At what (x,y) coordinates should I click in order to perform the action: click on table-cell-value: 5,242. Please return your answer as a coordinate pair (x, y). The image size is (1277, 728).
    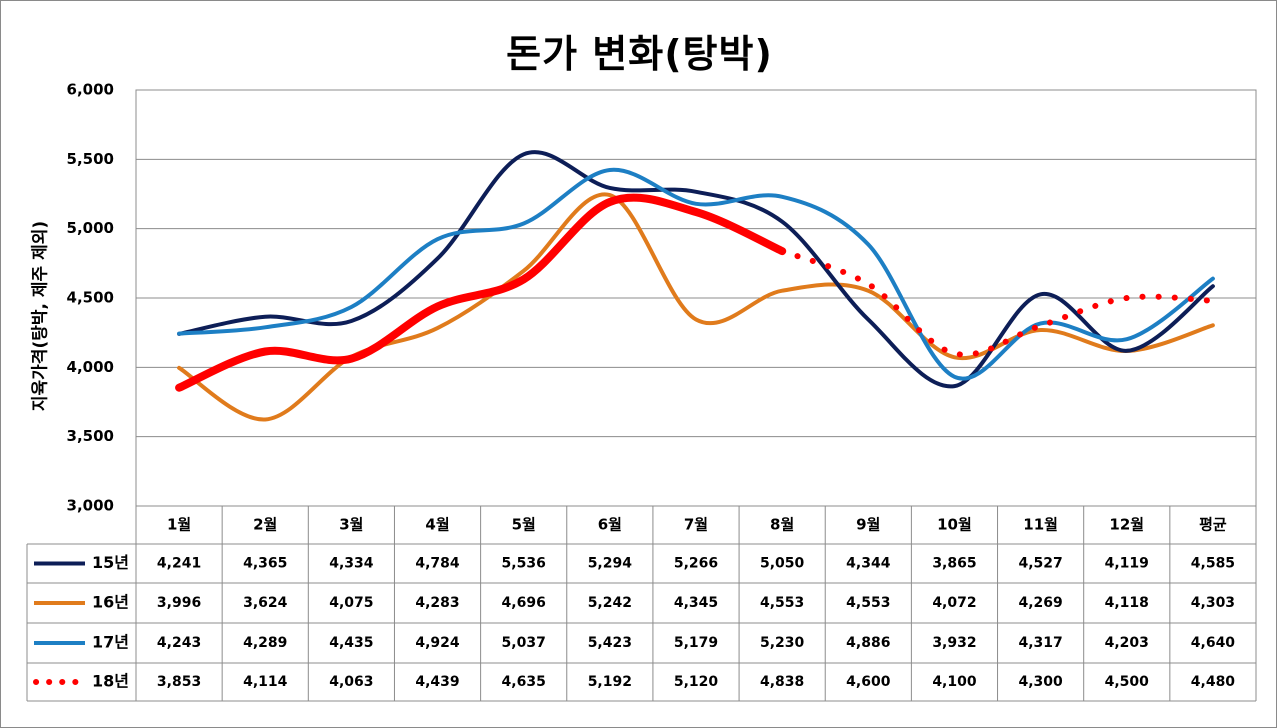
    Looking at the image, I should click on (610, 603).